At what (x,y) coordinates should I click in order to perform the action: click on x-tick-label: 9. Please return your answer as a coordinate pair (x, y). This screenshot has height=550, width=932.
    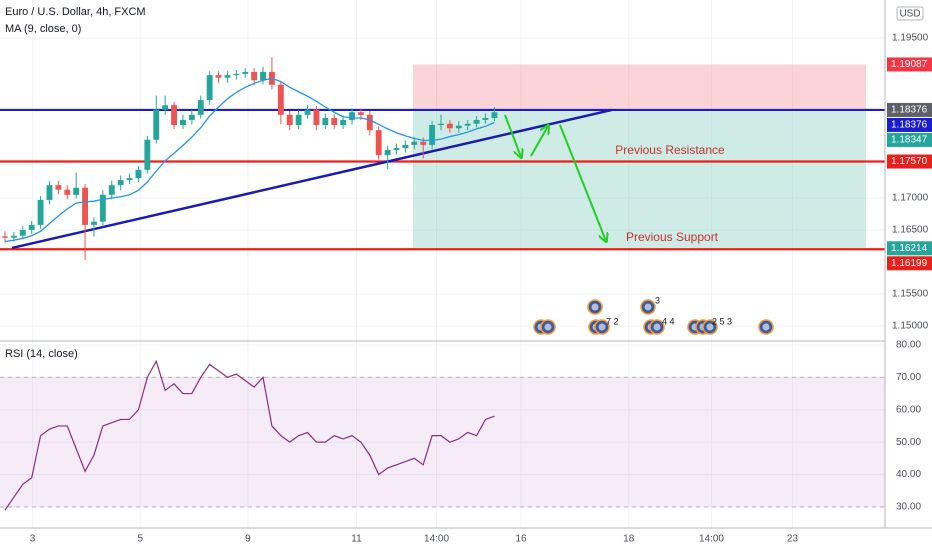
    Looking at the image, I should click on (248, 539).